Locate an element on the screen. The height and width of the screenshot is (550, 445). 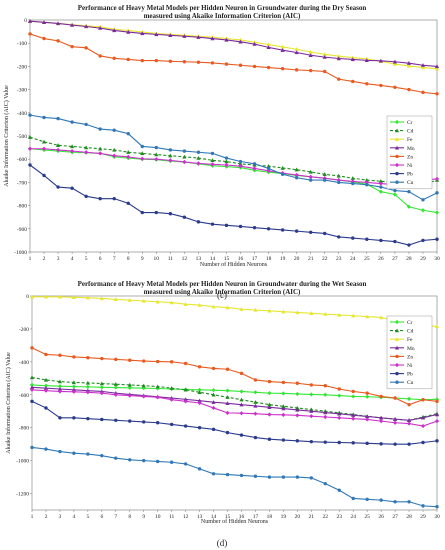
series-cu is located at coordinates (233, 157).